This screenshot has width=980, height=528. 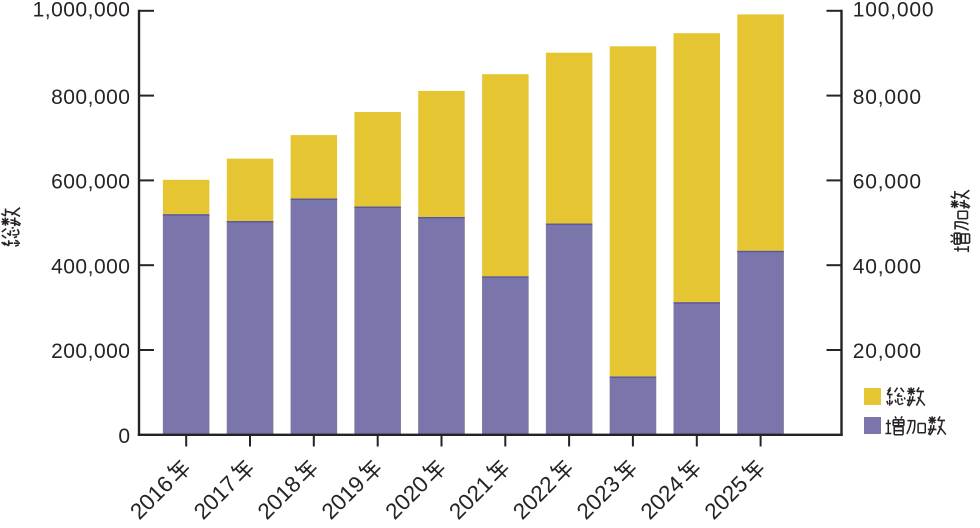 What do you see at coordinates (82, 11) in the screenshot?
I see `svg-text: 1,000,000` at bounding box center [82, 11].